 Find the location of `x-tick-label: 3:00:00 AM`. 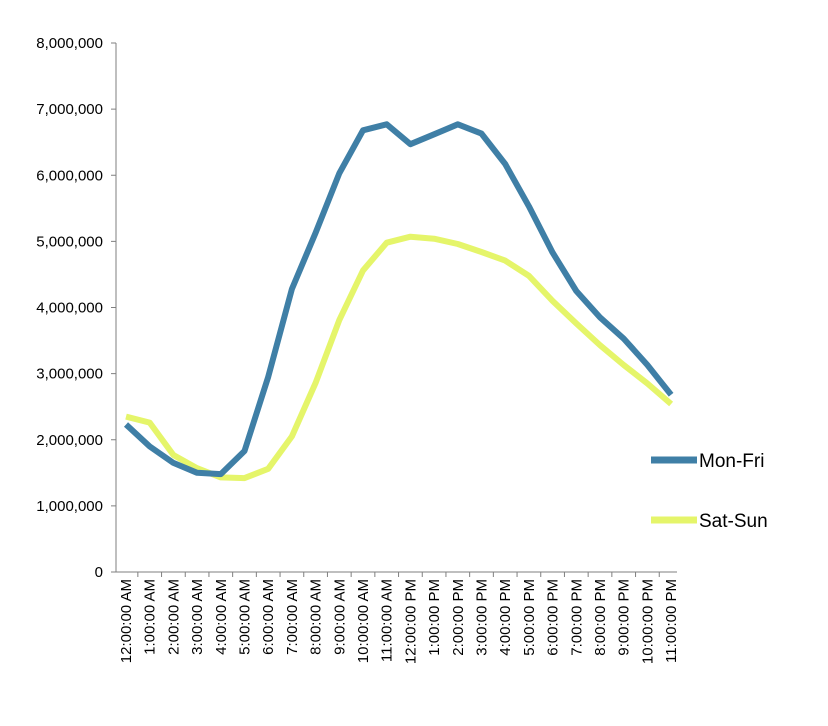

x-tick-label: 3:00:00 AM is located at coordinates (197, 617).